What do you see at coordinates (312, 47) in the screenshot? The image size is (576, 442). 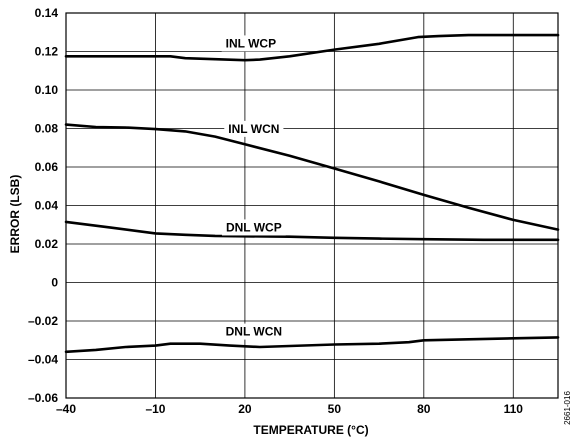 I see `series-line-inl-wcp` at bounding box center [312, 47].